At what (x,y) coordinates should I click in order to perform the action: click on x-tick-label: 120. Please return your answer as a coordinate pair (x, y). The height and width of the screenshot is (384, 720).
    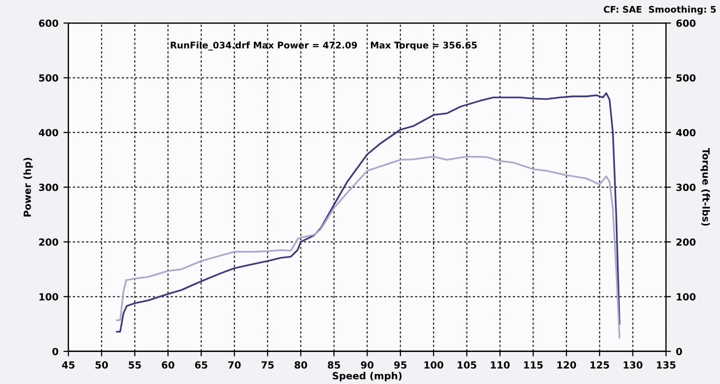
    Looking at the image, I should click on (566, 365).